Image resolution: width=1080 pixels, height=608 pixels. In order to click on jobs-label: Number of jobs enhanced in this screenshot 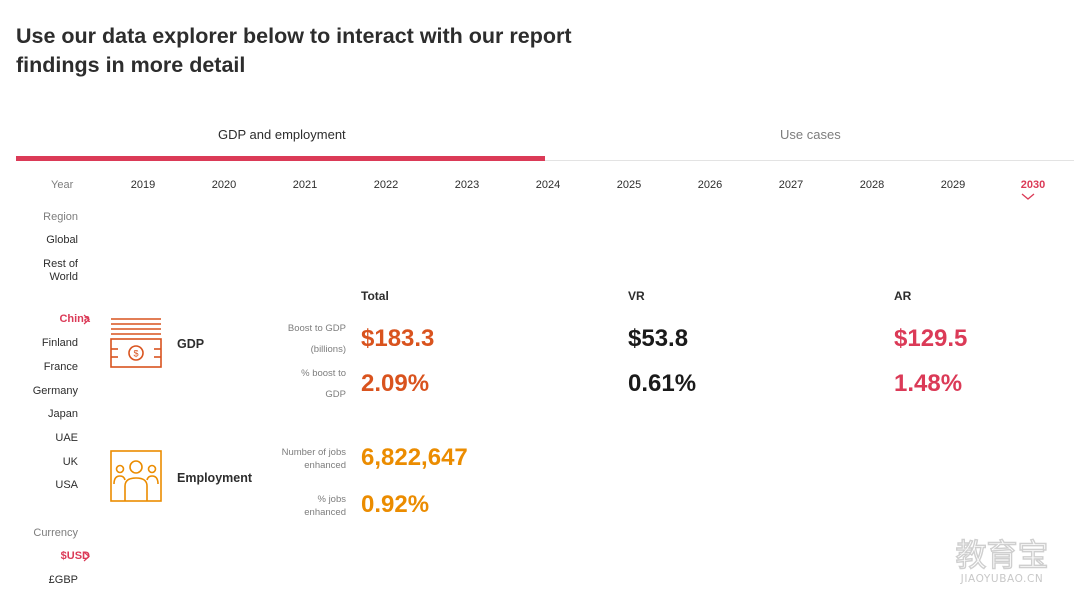, I will do `click(314, 459)`.